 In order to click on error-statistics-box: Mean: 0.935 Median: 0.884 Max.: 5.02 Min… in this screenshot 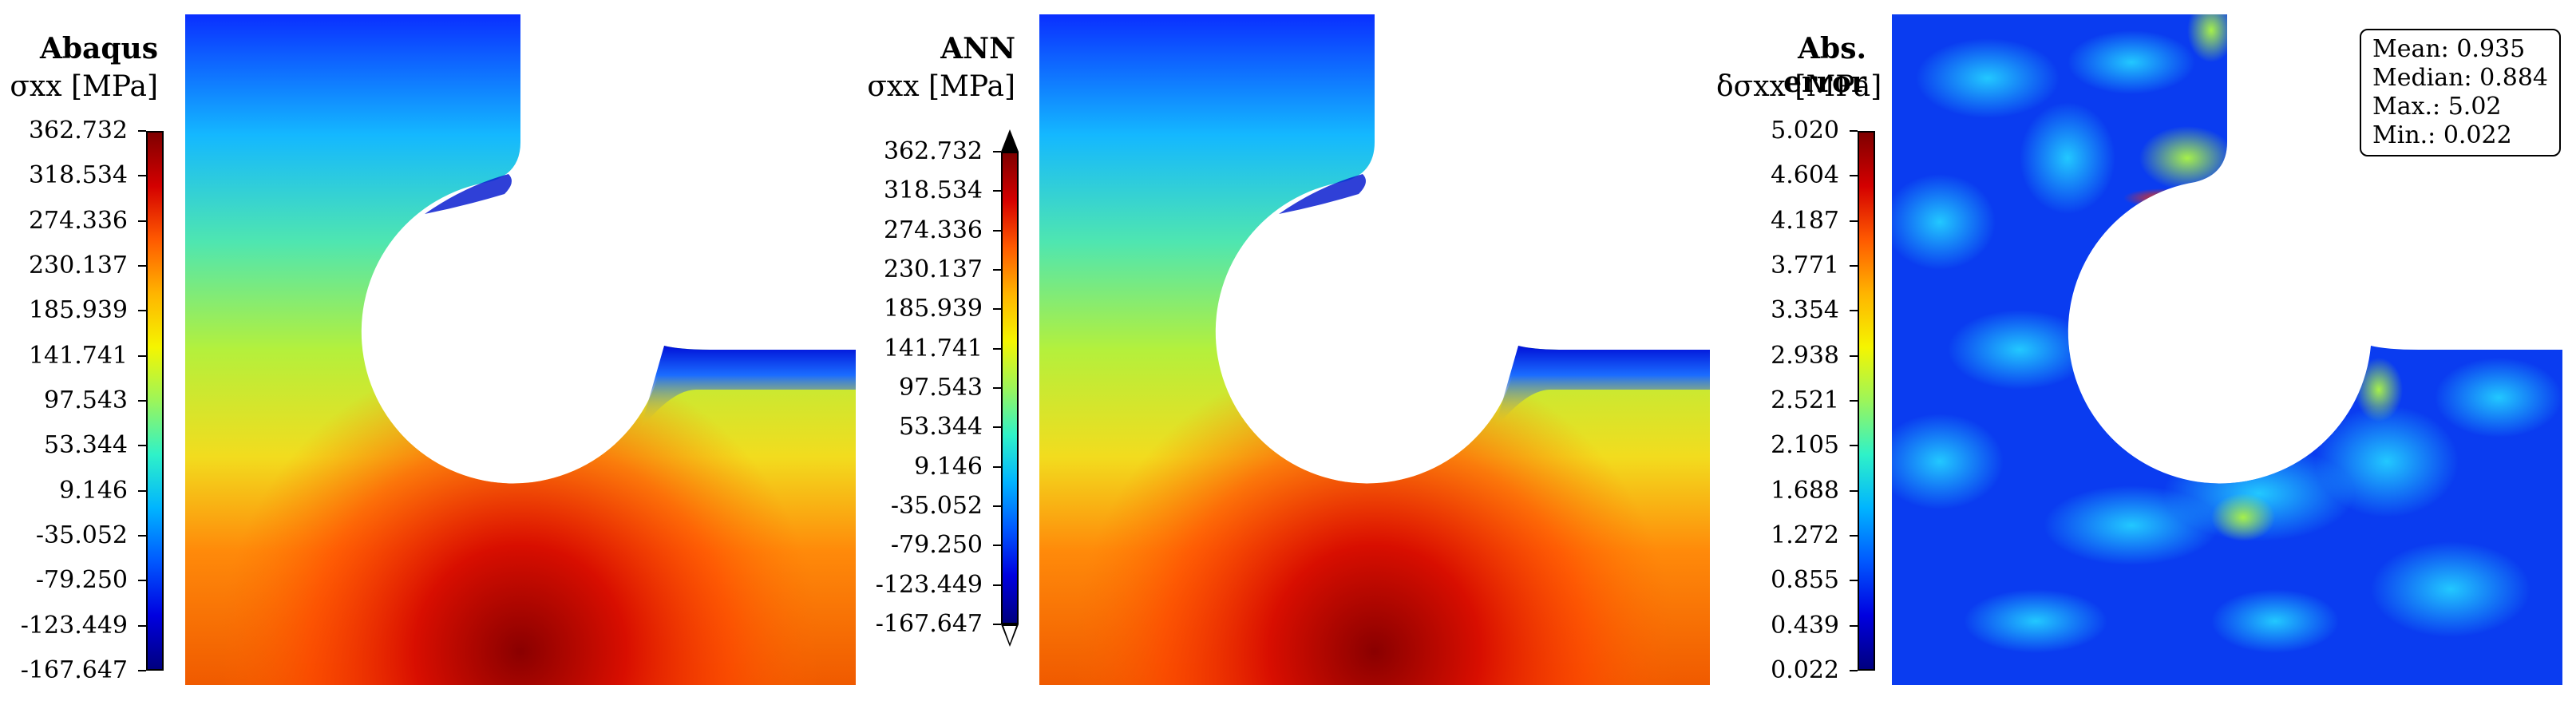, I will do `click(2461, 92)`.